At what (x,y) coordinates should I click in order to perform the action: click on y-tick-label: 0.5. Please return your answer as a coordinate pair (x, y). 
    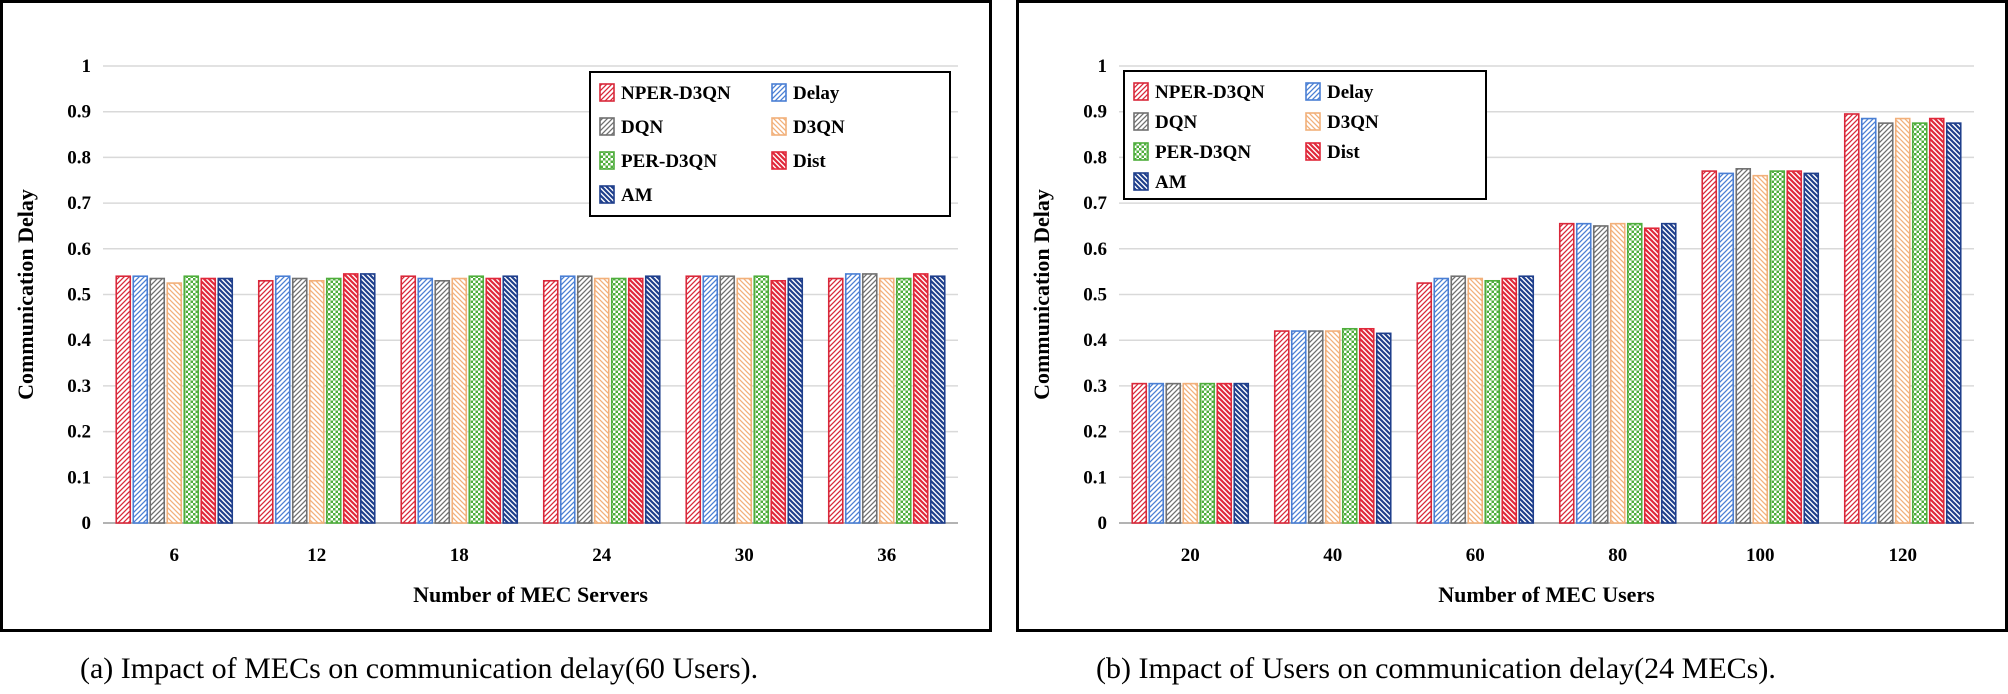
    Looking at the image, I should click on (1095, 295).